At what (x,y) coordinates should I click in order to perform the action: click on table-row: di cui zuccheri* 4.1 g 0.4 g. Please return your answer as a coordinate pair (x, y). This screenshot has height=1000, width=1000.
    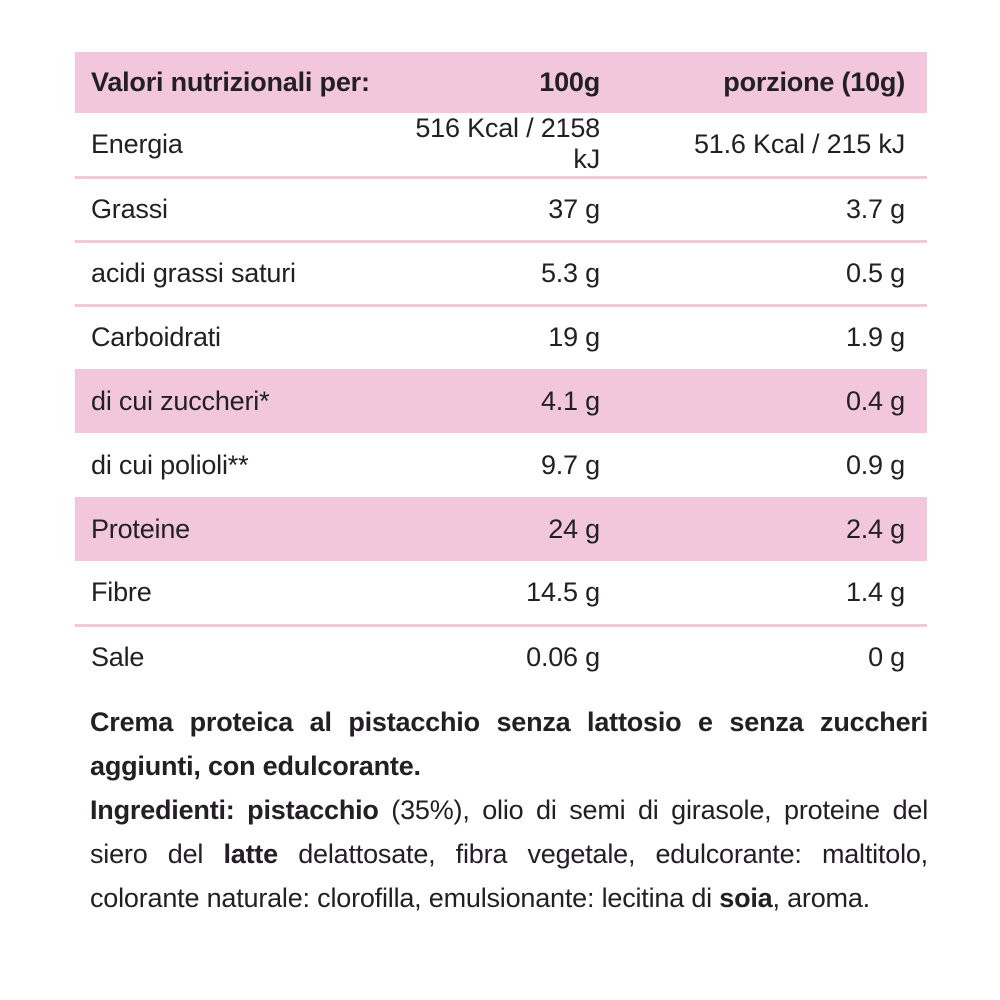
    Looking at the image, I should click on (501, 401).